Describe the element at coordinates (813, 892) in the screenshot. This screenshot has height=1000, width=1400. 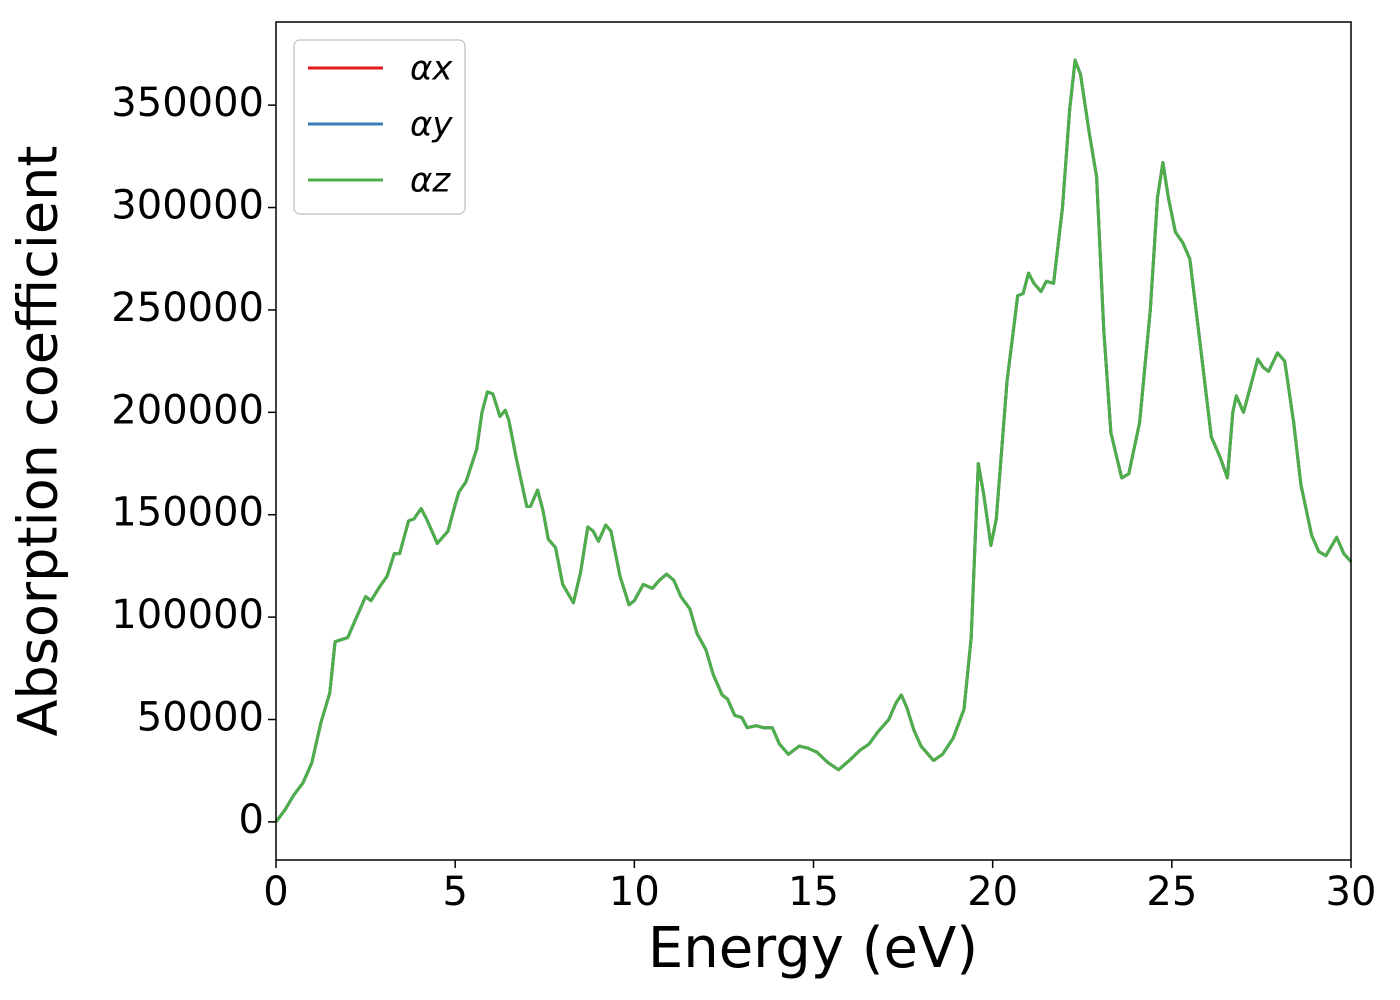
I see `x-tick-label: 15` at that location.